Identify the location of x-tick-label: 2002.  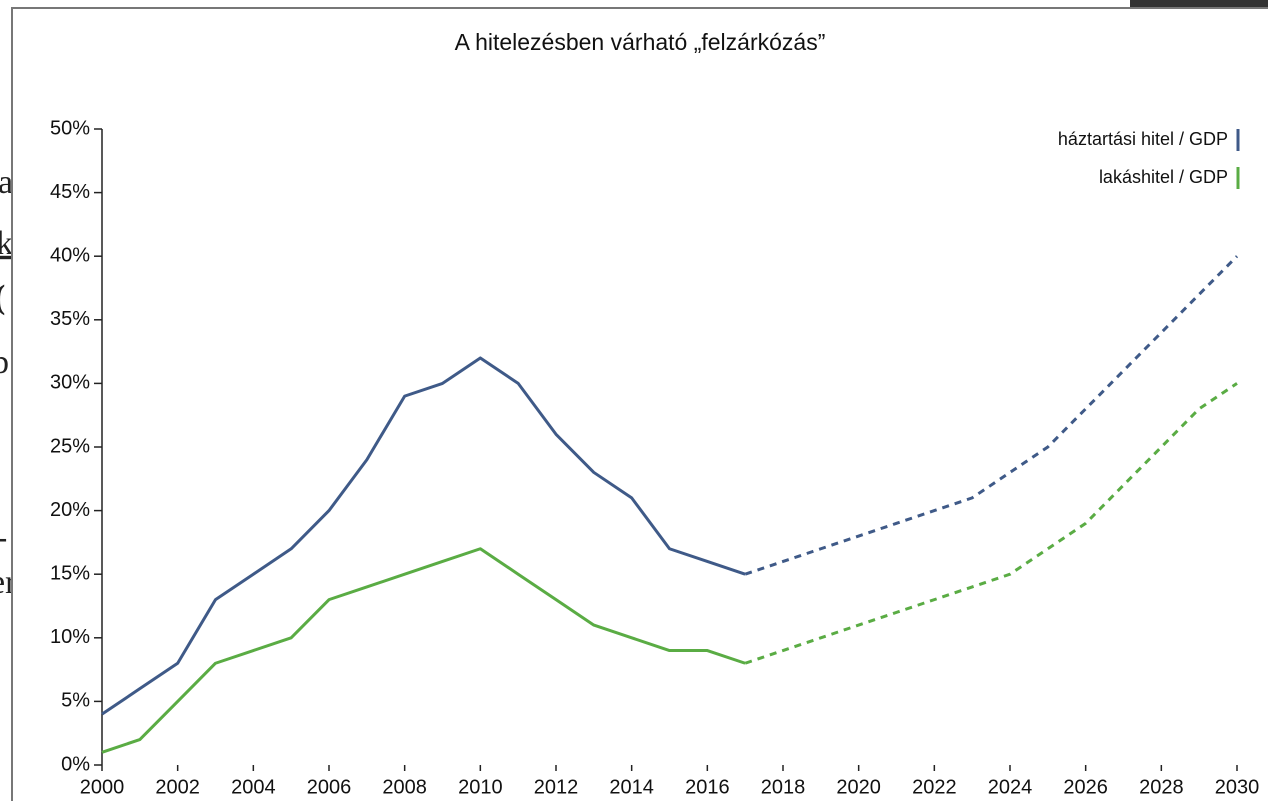
(177, 787).